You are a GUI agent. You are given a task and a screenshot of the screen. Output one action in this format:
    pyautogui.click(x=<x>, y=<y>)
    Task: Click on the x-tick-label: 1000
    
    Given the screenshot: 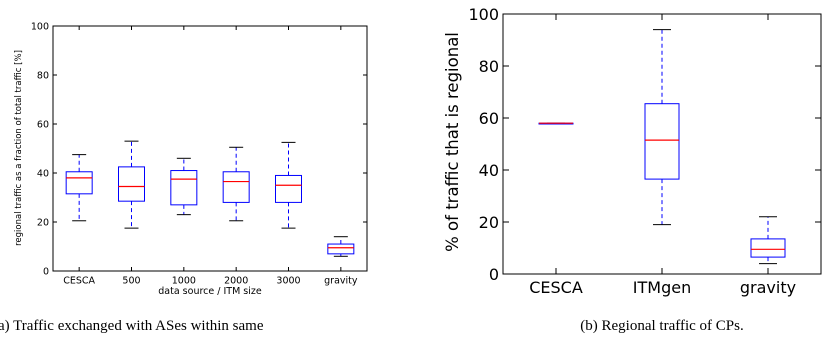 What is the action you would take?
    pyautogui.click(x=184, y=281)
    